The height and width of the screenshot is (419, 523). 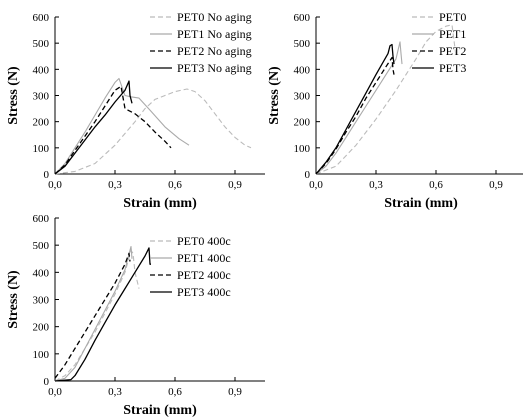 What do you see at coordinates (452, 51) in the screenshot?
I see `legend-label: PET2` at bounding box center [452, 51].